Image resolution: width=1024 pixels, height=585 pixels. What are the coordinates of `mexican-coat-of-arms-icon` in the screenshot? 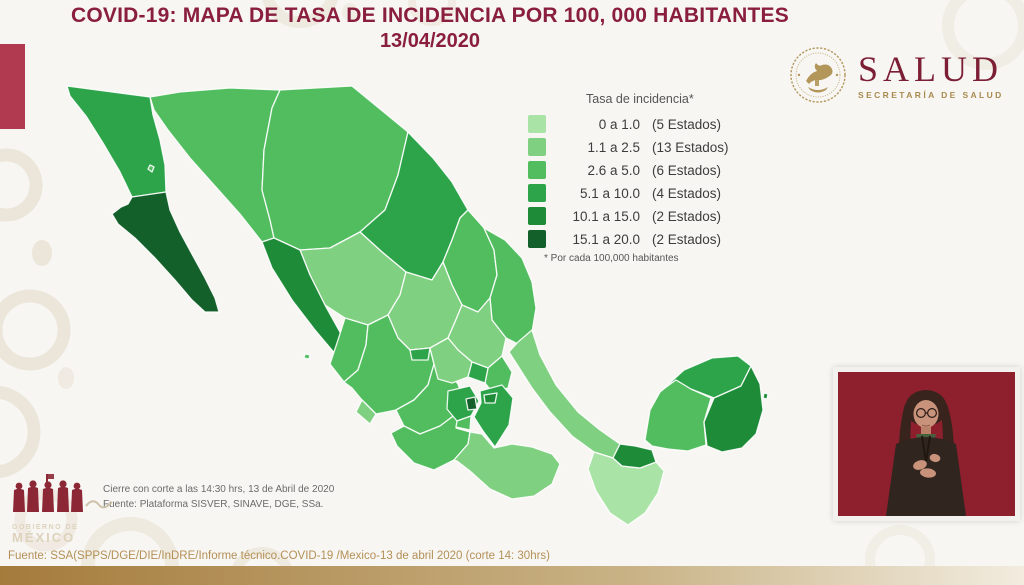 It's located at (818, 75).